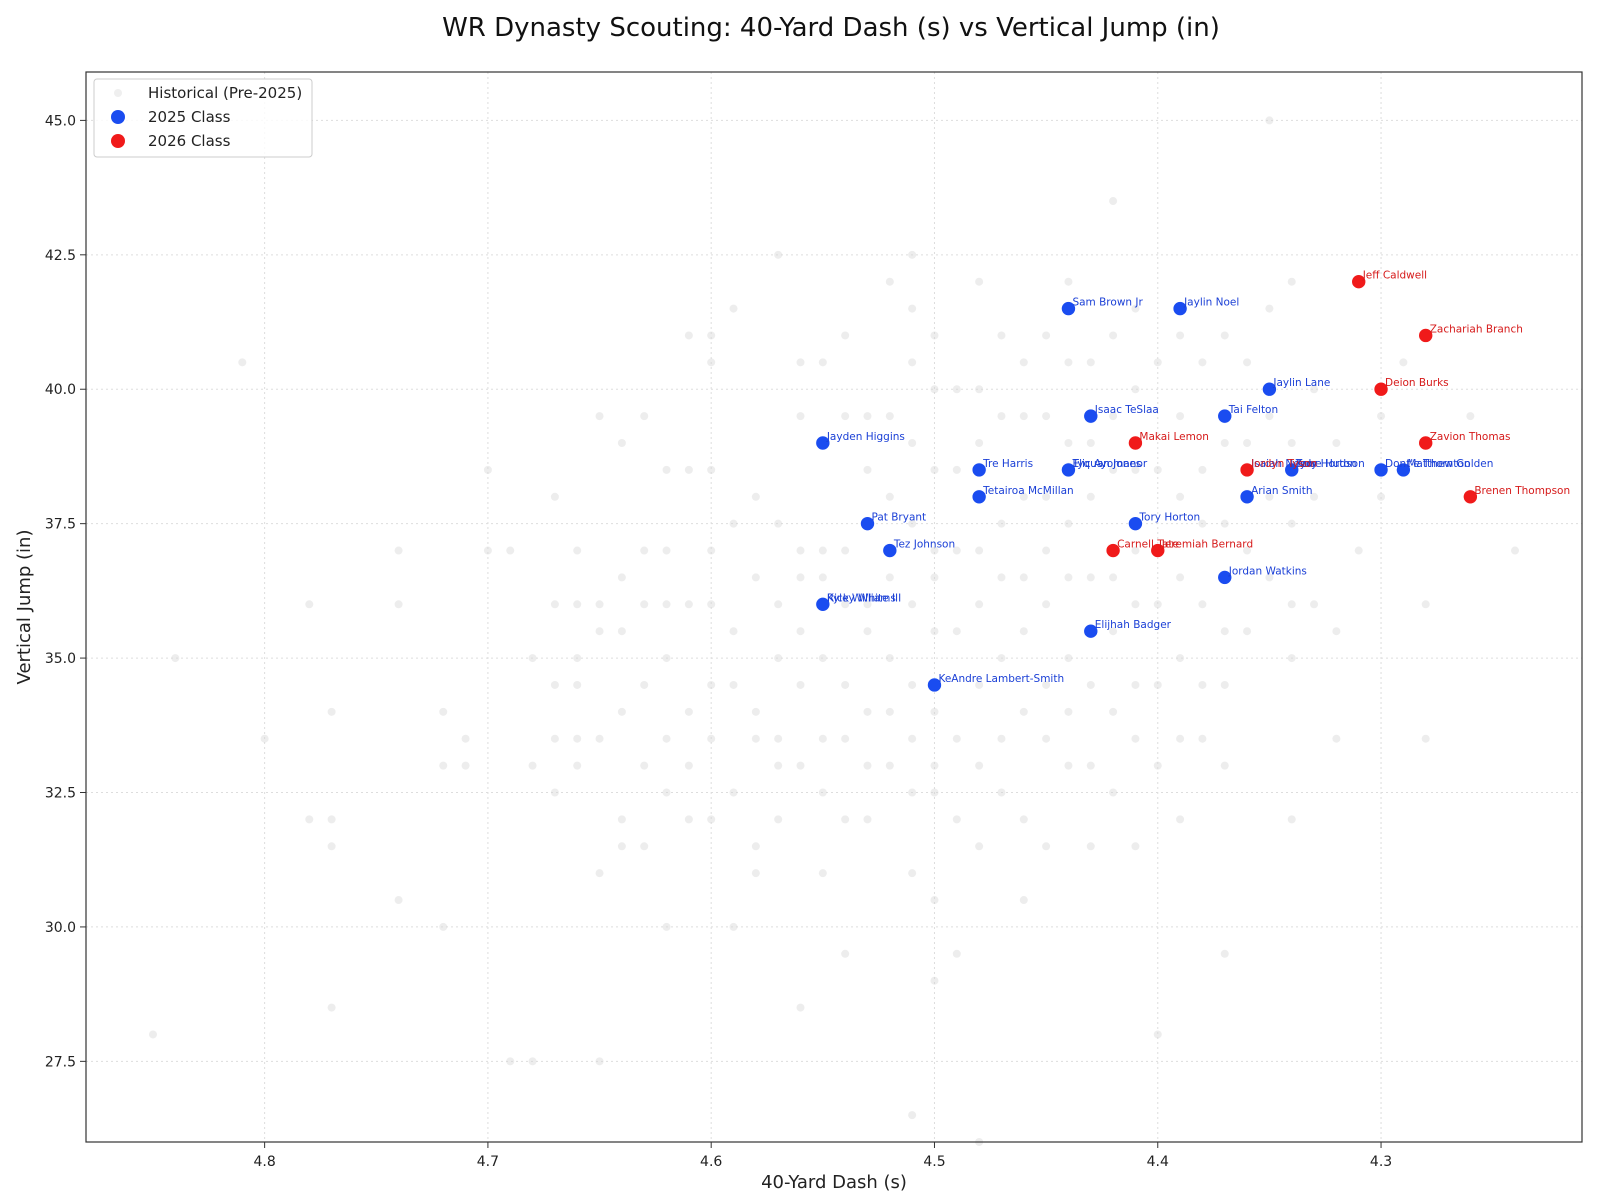 The image size is (1600, 1200). Describe the element at coordinates (1476, 329) in the screenshot. I see `class-2026-point-label: Zachariah Branch` at that location.